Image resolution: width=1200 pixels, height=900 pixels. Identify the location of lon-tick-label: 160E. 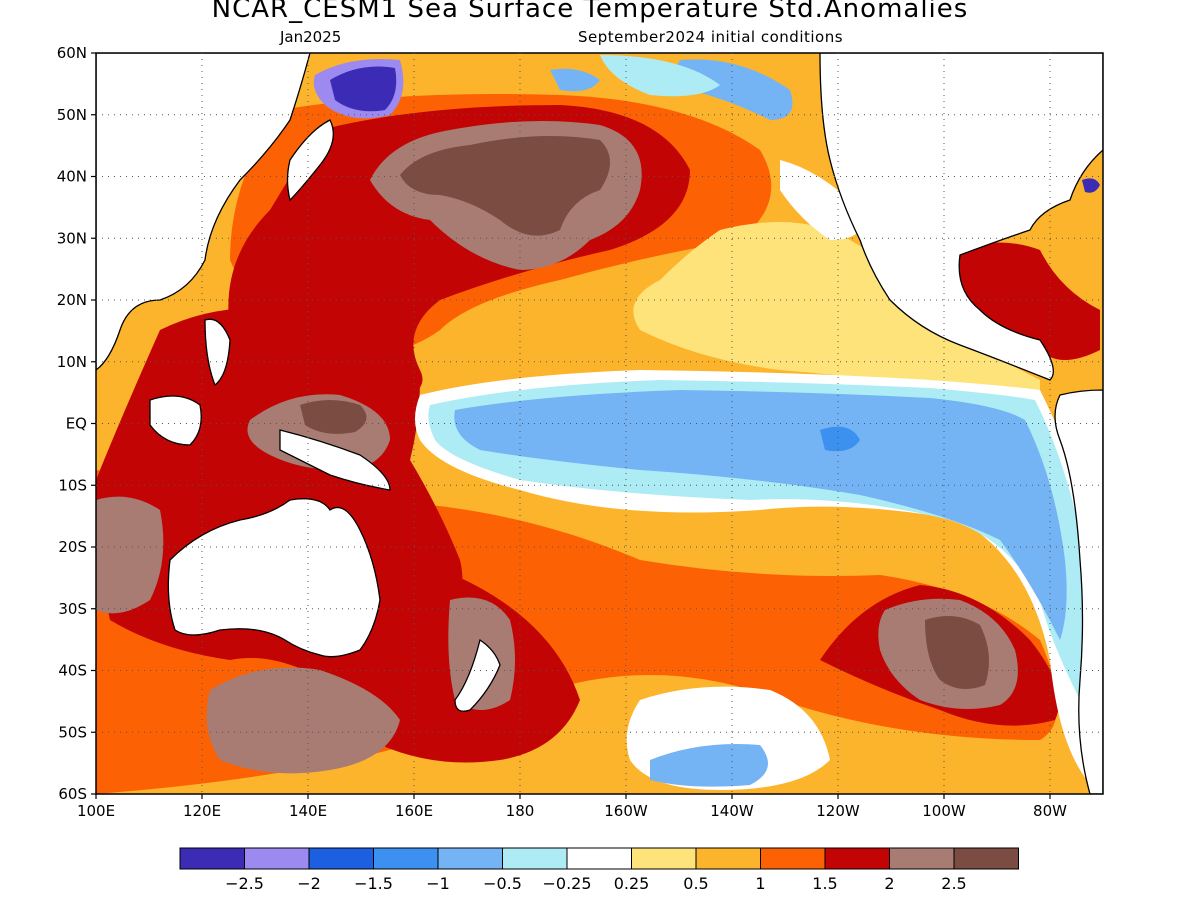
(414, 811).